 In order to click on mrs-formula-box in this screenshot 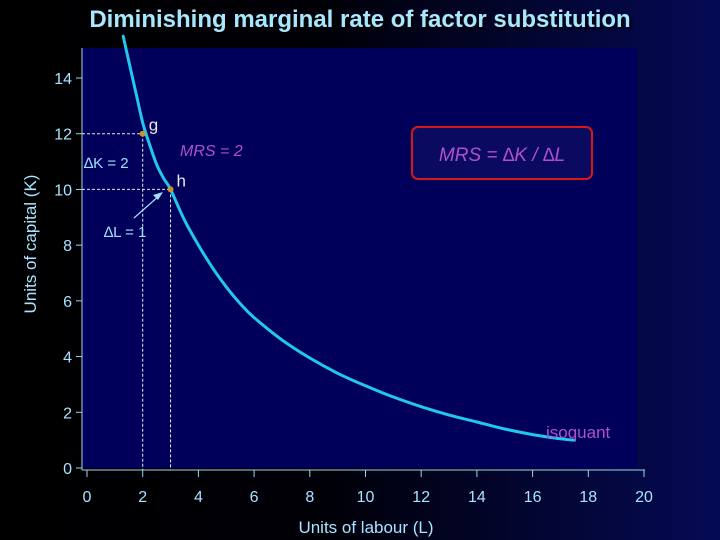, I will do `click(502, 153)`.